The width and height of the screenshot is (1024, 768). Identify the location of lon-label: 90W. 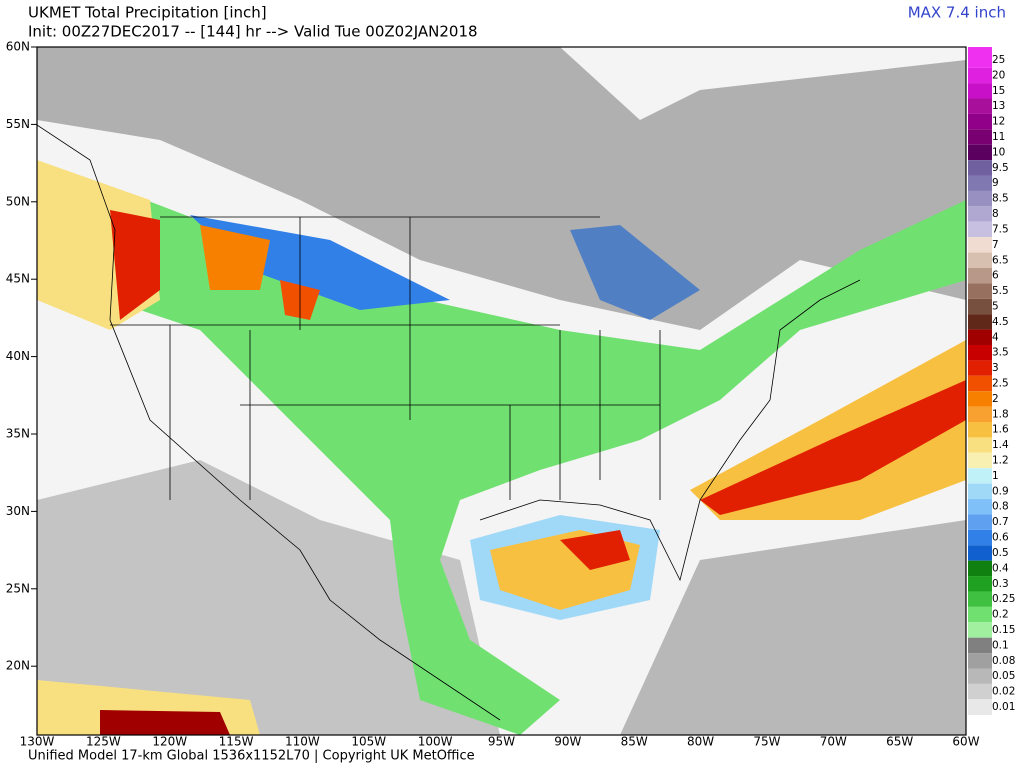
(567, 742).